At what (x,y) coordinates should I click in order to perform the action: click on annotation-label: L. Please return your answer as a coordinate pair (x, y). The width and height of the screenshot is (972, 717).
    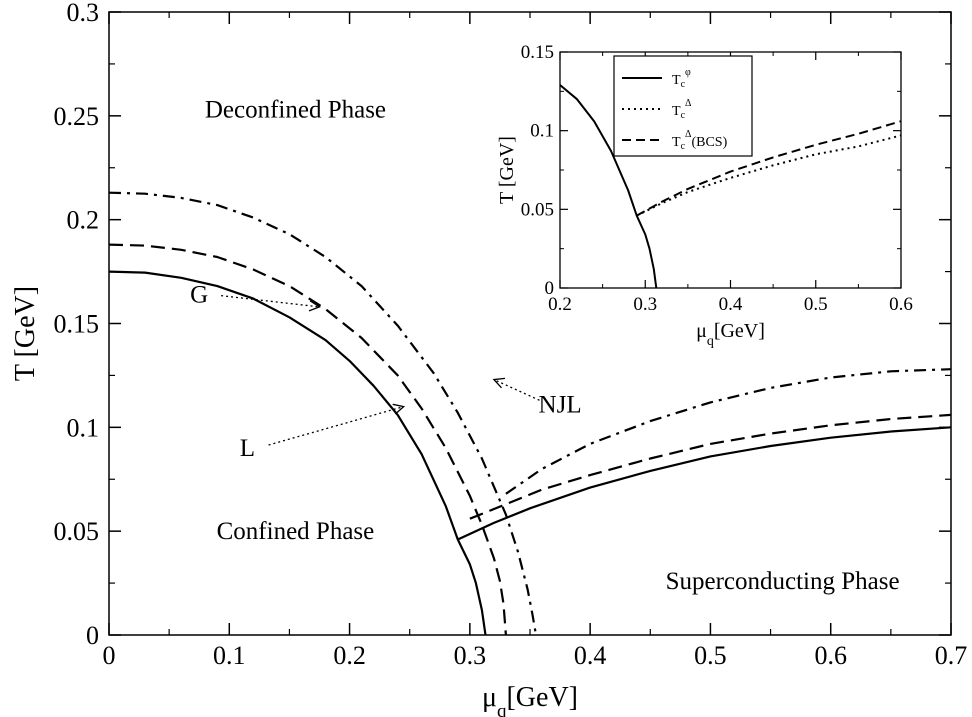
    Looking at the image, I should click on (247, 448).